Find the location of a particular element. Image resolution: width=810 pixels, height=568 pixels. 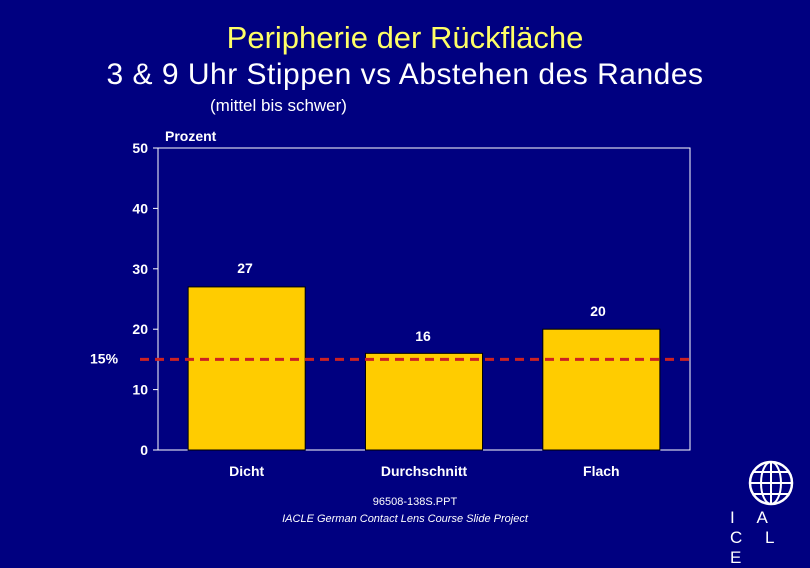

y-tick-label: 20 is located at coordinates (140, 329).